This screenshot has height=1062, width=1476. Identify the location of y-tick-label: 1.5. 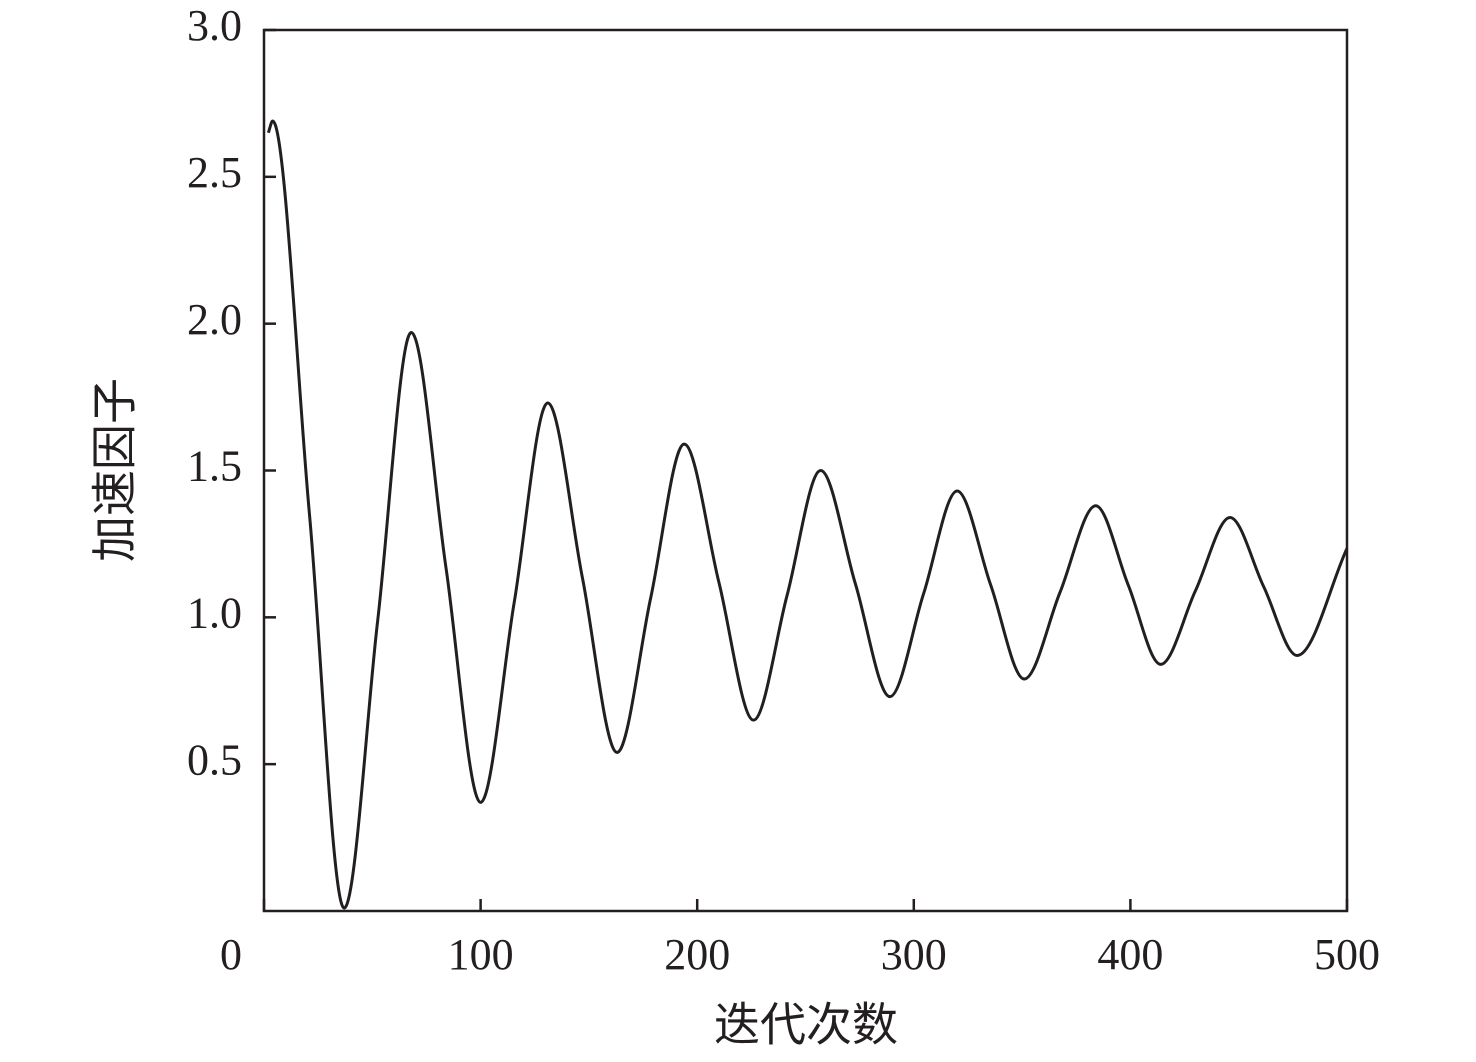
(214, 466).